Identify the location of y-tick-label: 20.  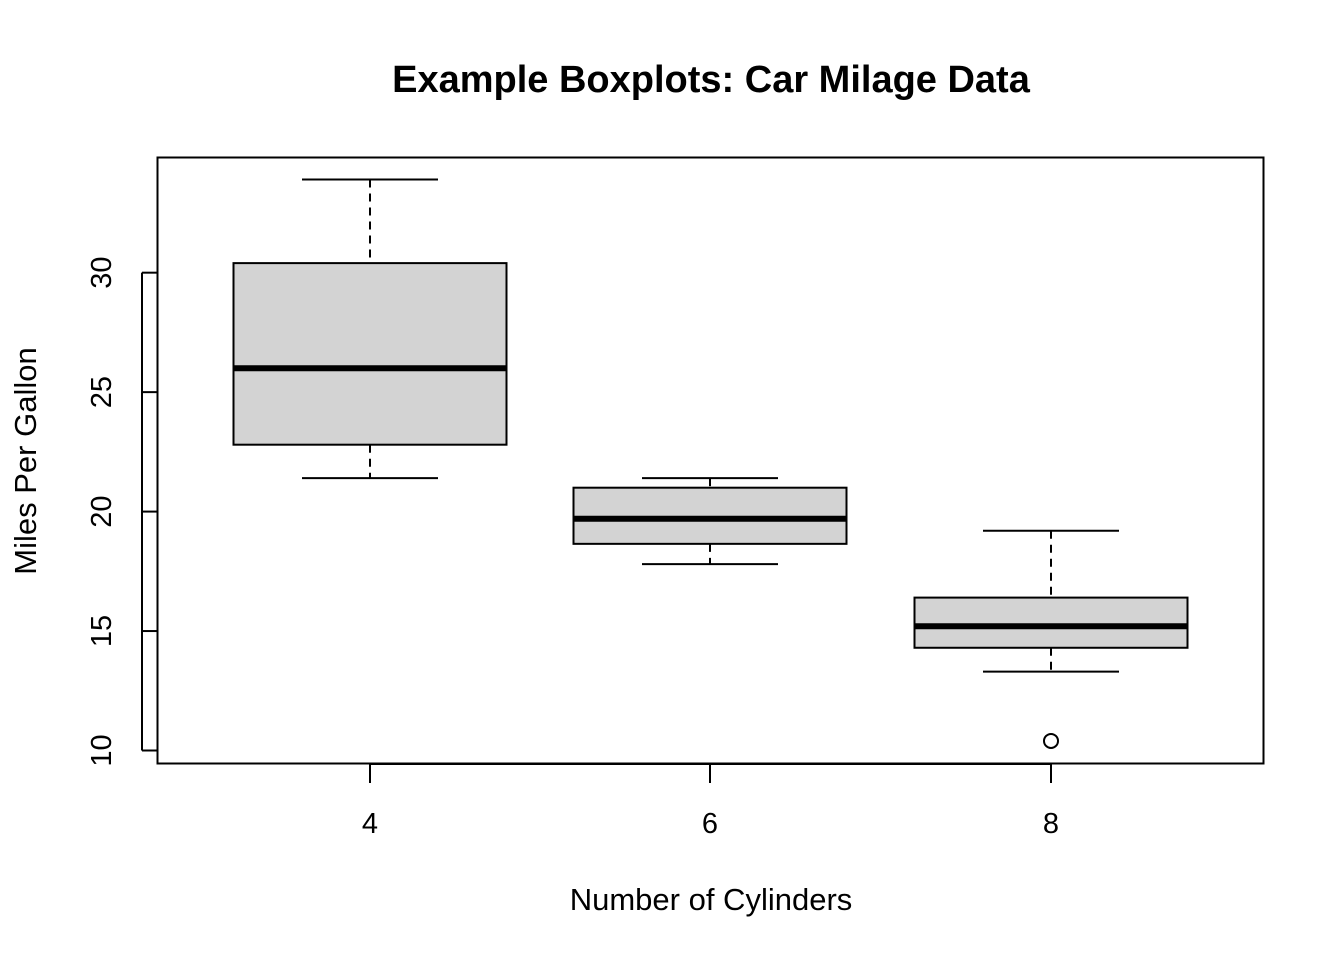
(102, 511).